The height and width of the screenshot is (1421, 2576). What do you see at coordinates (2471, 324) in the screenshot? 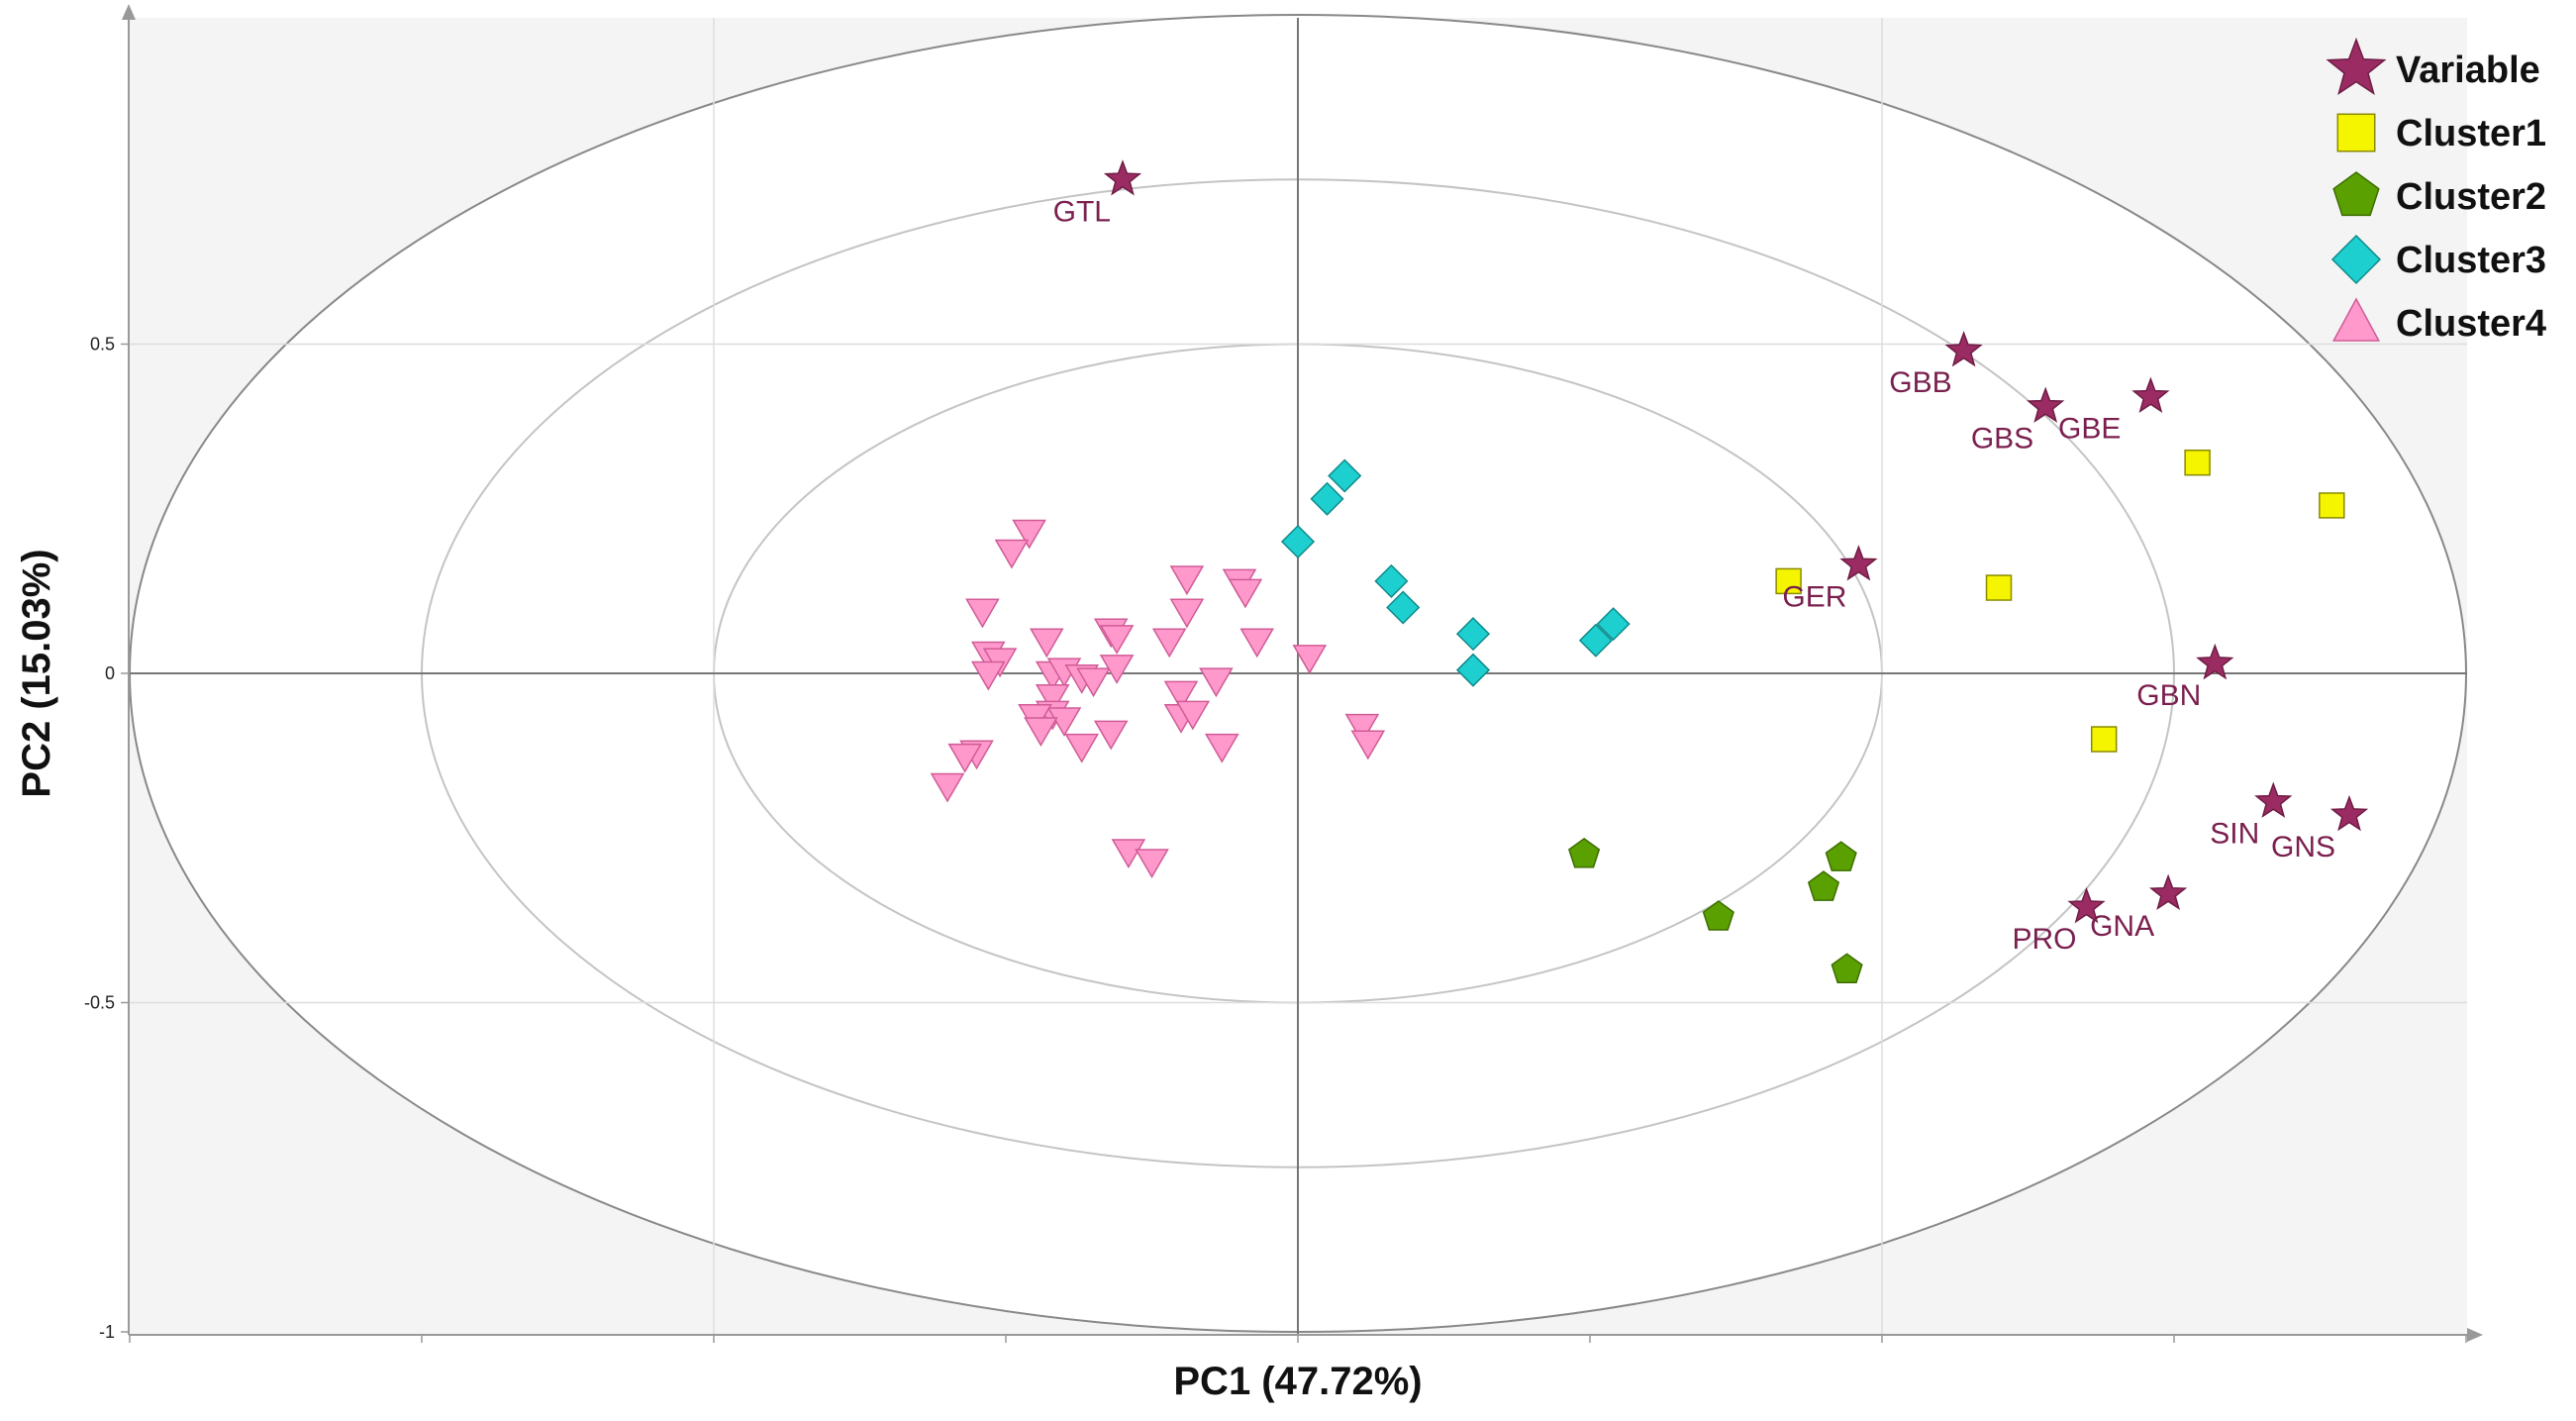
I see `legend-label-cluster4: Cluster4` at bounding box center [2471, 324].